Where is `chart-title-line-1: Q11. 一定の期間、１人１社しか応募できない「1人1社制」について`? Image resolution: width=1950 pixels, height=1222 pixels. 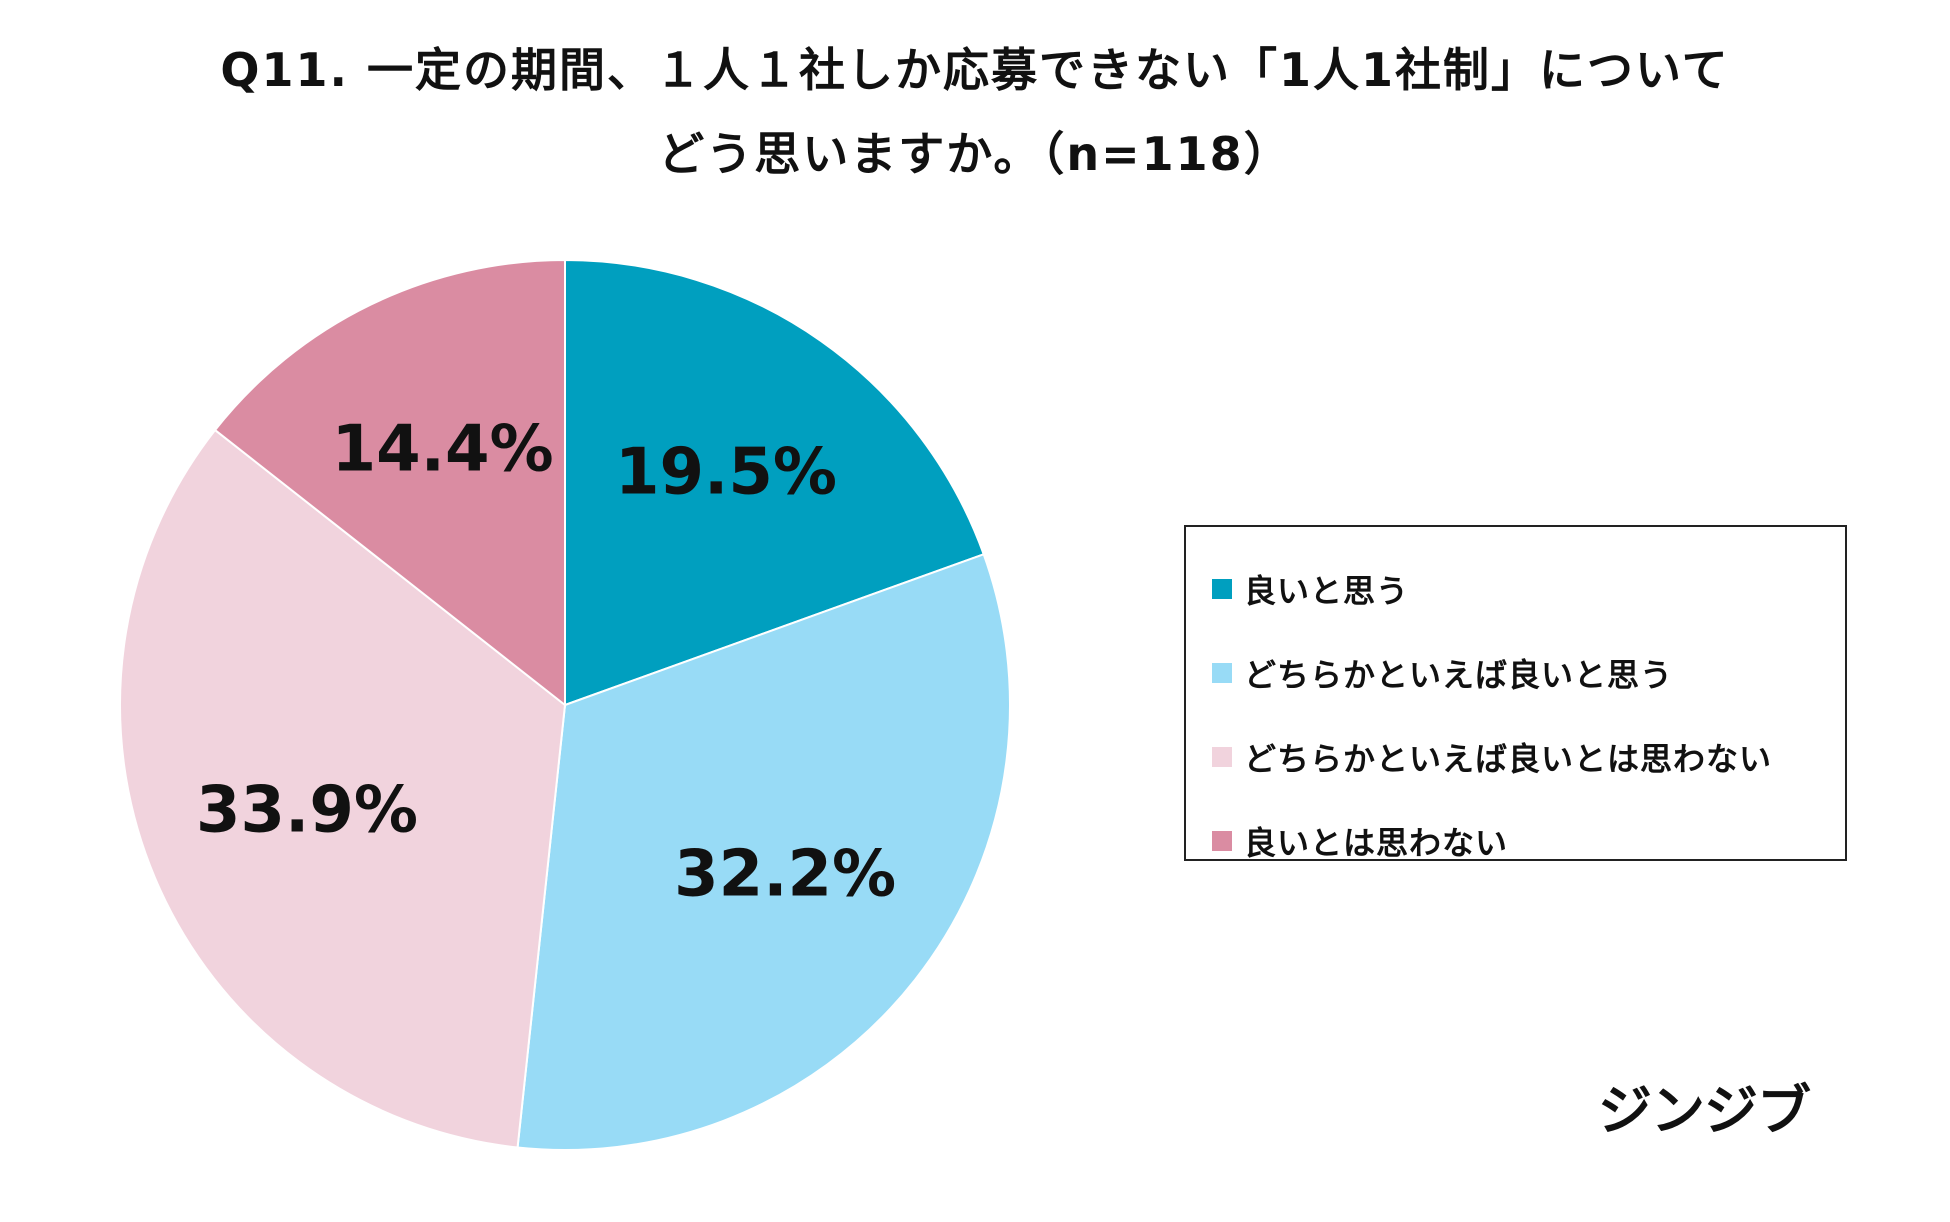
chart-title-line-1: Q11. 一定の期間、１人１社しか応募できない「1人1社制」について is located at coordinates (975, 70).